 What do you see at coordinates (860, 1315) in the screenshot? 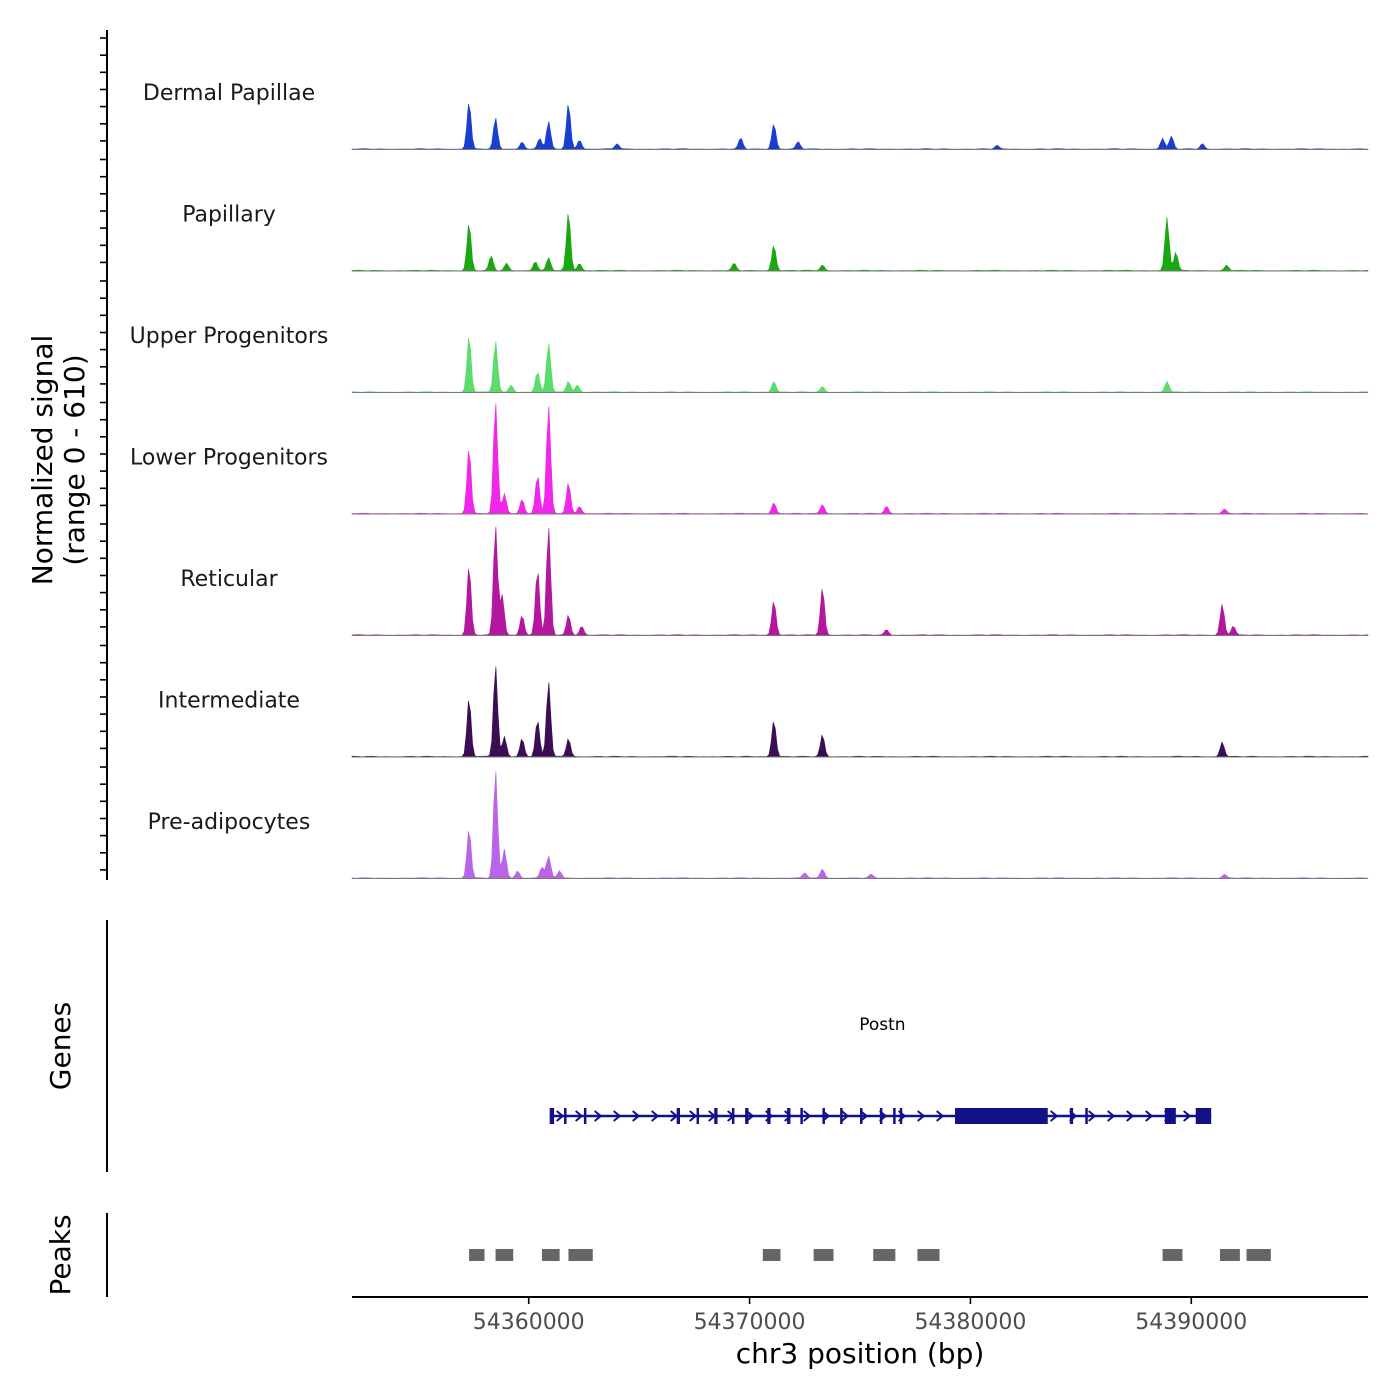
I see `x-axis: 54360000 54370000 54380000 54390000` at bounding box center [860, 1315].